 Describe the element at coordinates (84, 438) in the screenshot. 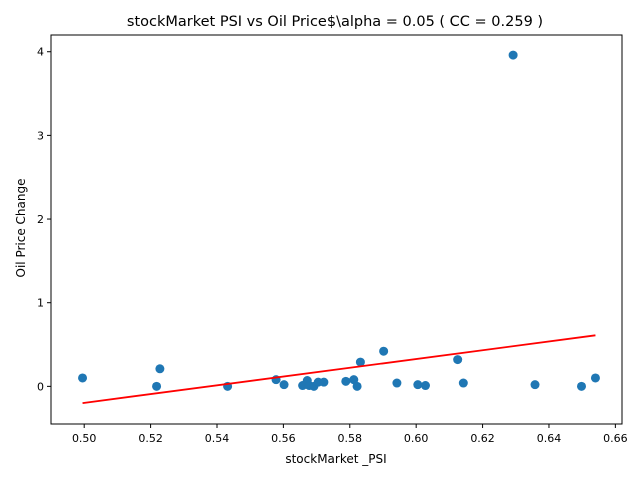

I see `x-tick-label: 0.50` at that location.